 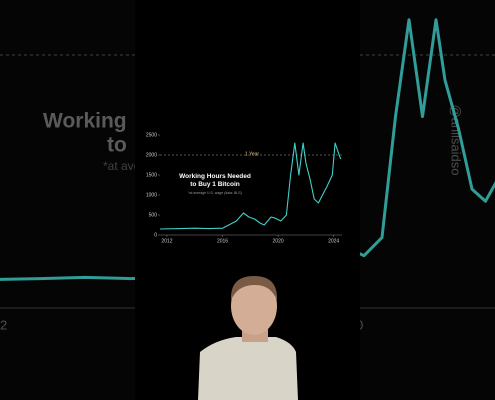 I want to click on bg-tick: 2, so click(x=3, y=324).